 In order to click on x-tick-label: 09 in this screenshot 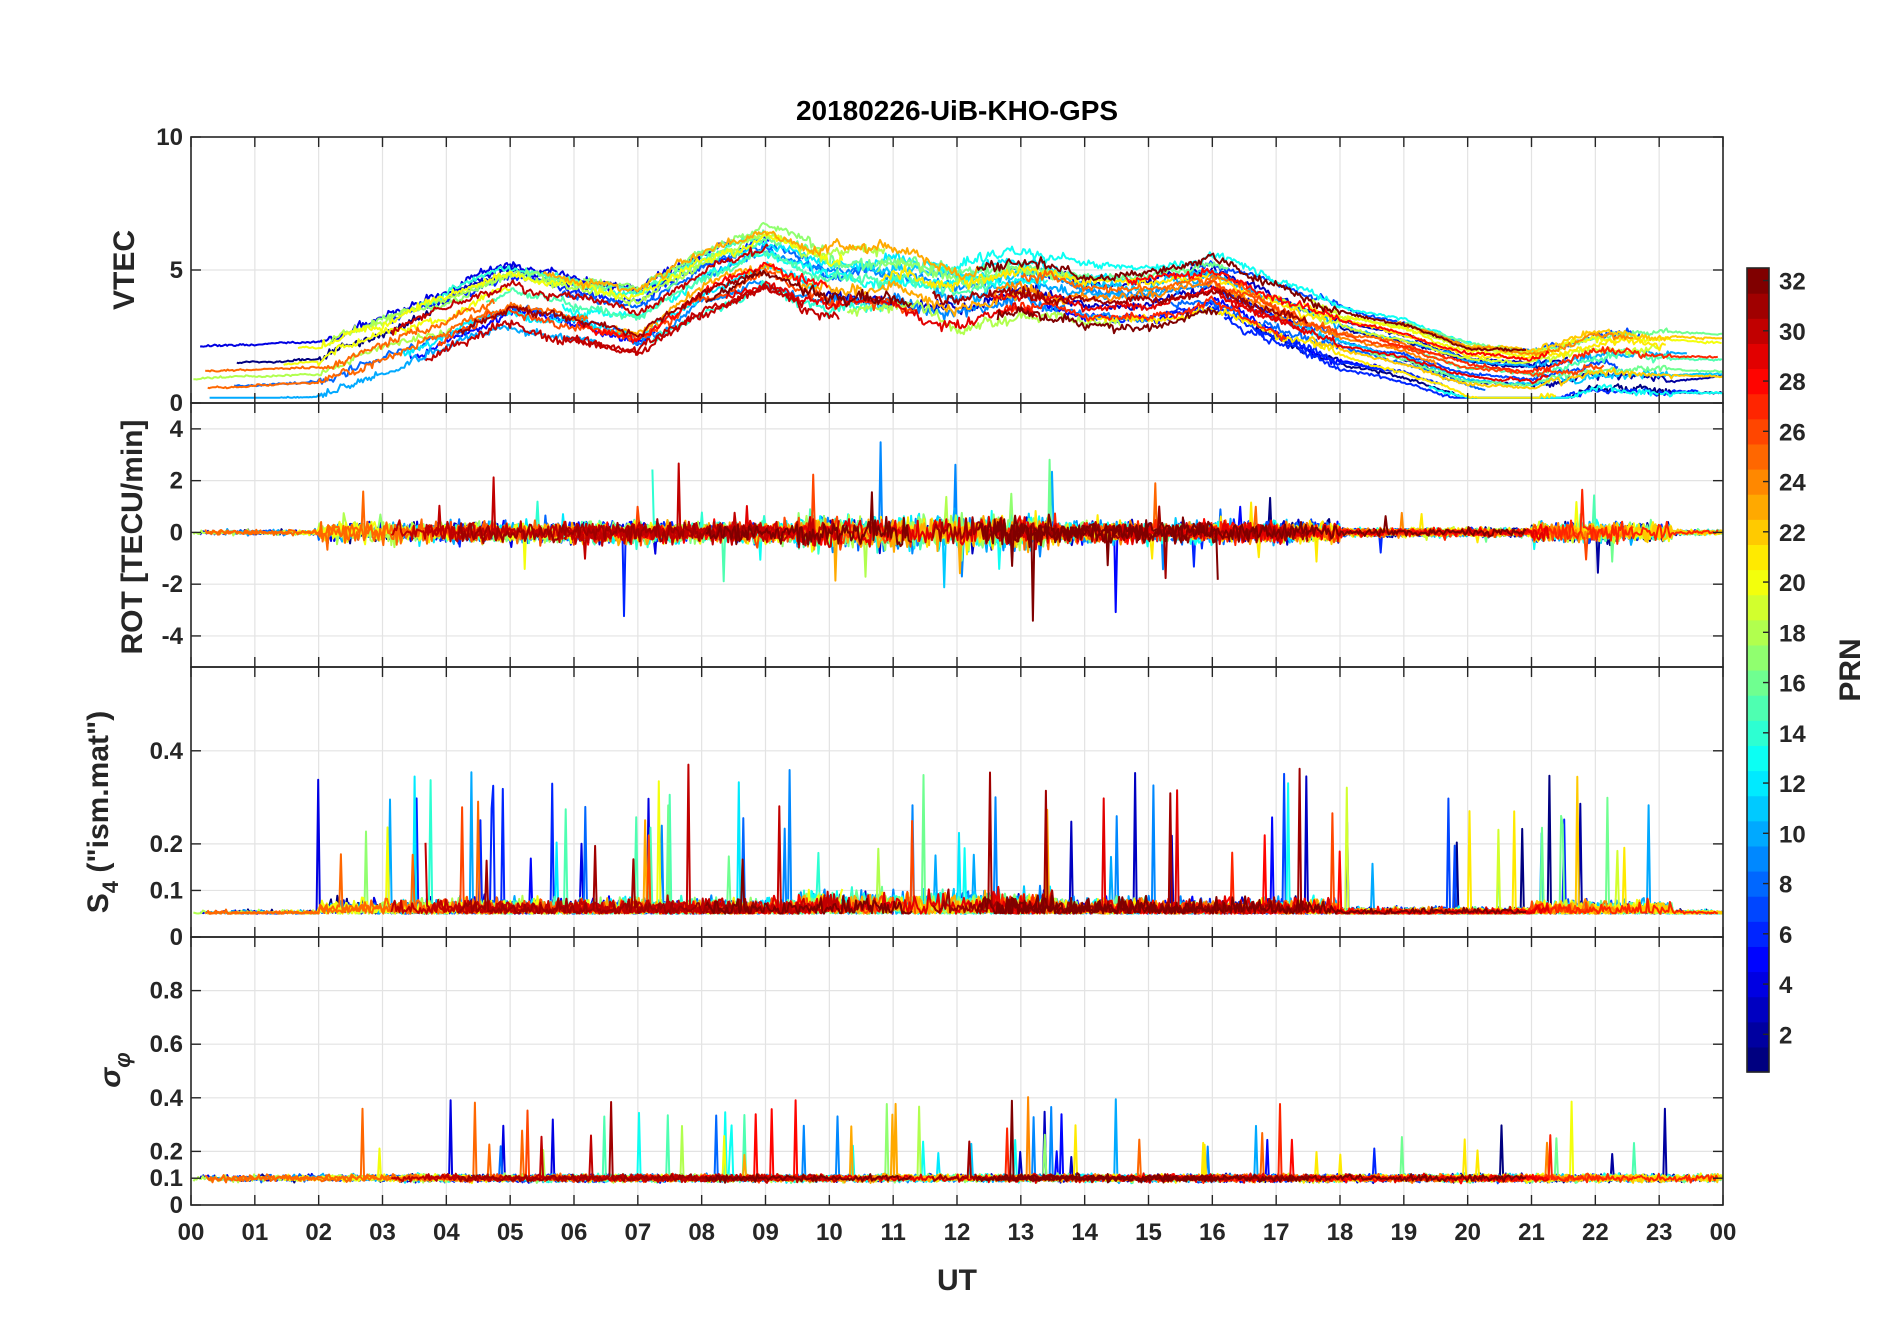, I will do `click(765, 1232)`.